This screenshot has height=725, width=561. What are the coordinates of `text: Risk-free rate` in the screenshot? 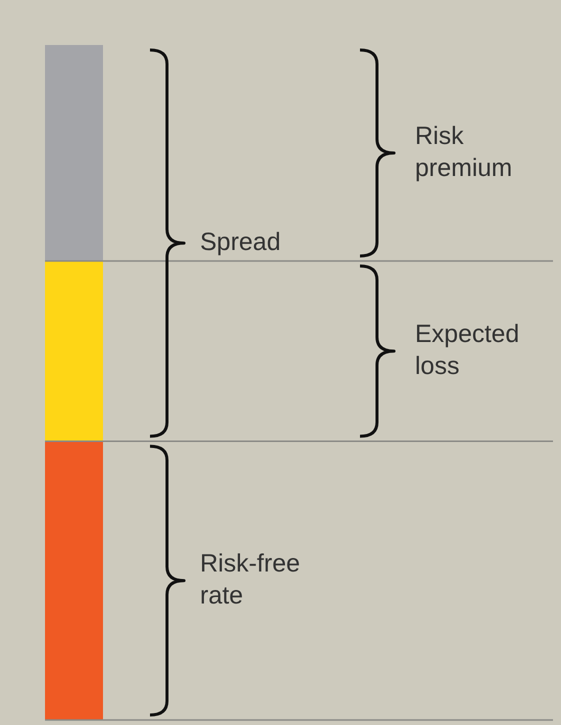 It's located at (250, 579).